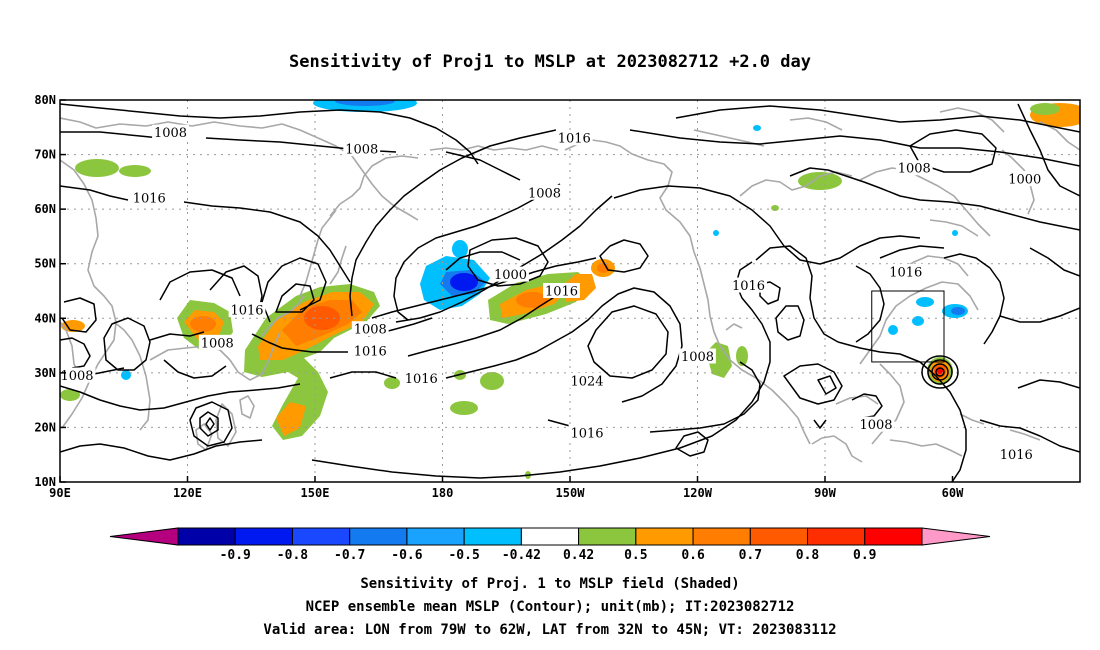 Image resolution: width=1100 pixels, height=650 pixels. What do you see at coordinates (144, 536) in the screenshot?
I see `colorbar-arrow-left` at bounding box center [144, 536].